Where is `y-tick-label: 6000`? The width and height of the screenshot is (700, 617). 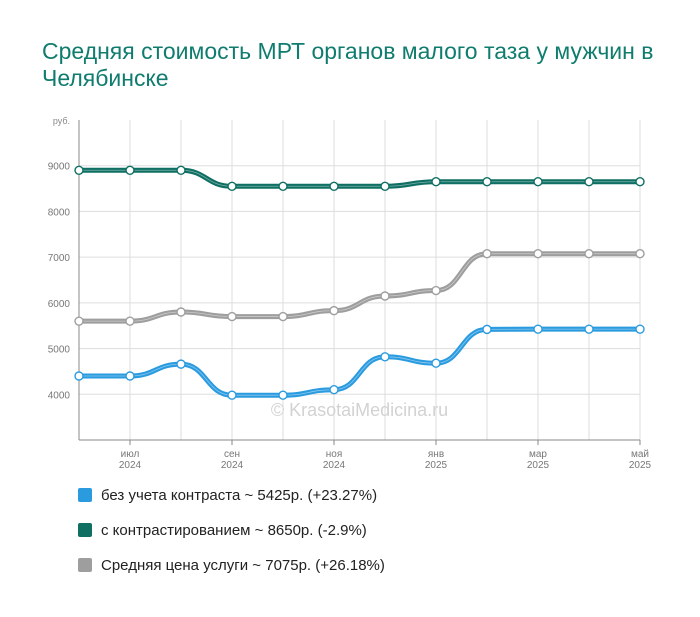 y-tick-label: 6000 is located at coordinates (59, 304).